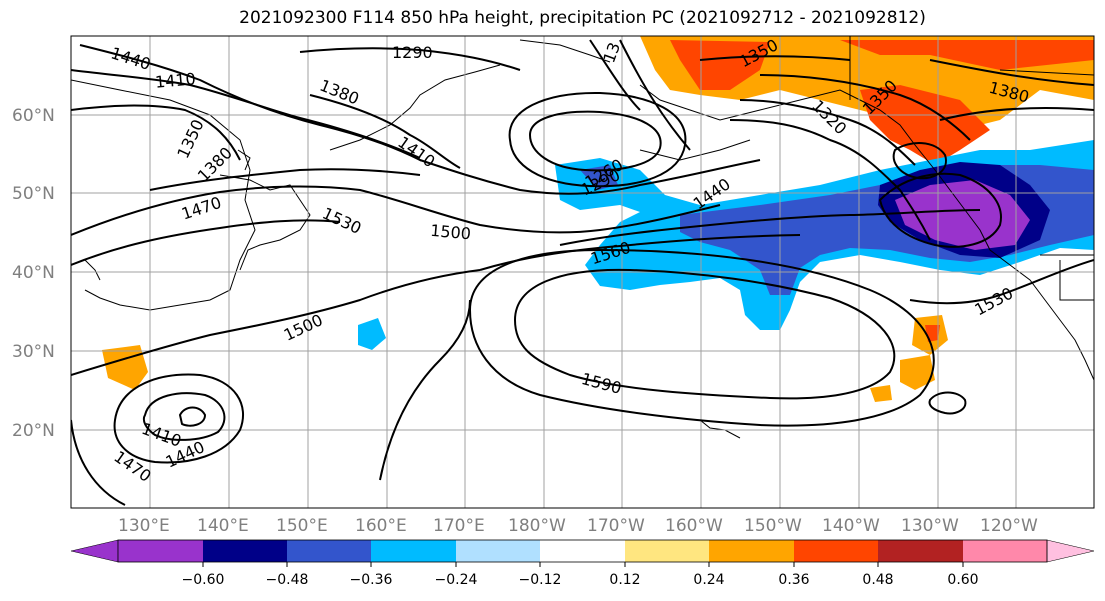 The image size is (1105, 601). What do you see at coordinates (33, 194) in the screenshot?
I see `lat-label: 50°N` at bounding box center [33, 194].